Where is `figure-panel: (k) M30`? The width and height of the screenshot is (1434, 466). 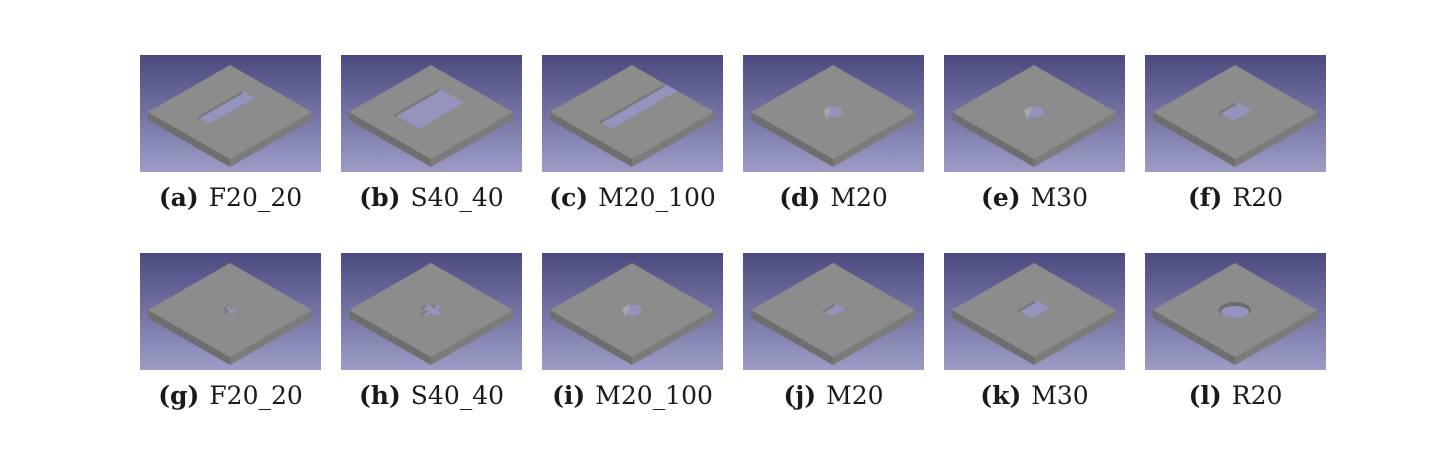 figure-panel: (k) M30 is located at coordinates (1034, 331).